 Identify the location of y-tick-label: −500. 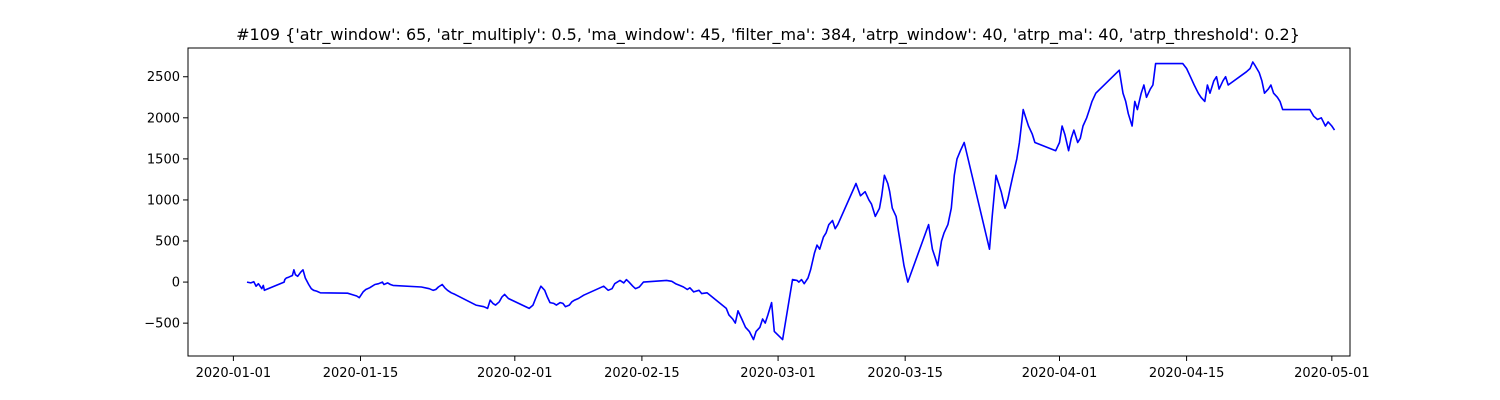
(162, 324).